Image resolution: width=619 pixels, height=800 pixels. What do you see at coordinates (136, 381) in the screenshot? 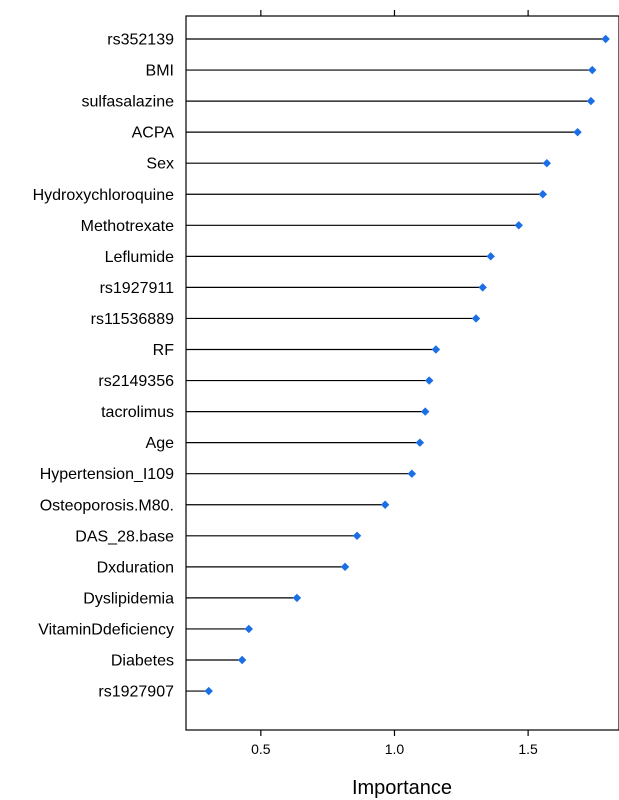
I see `category-label: rs2149356` at bounding box center [136, 381].